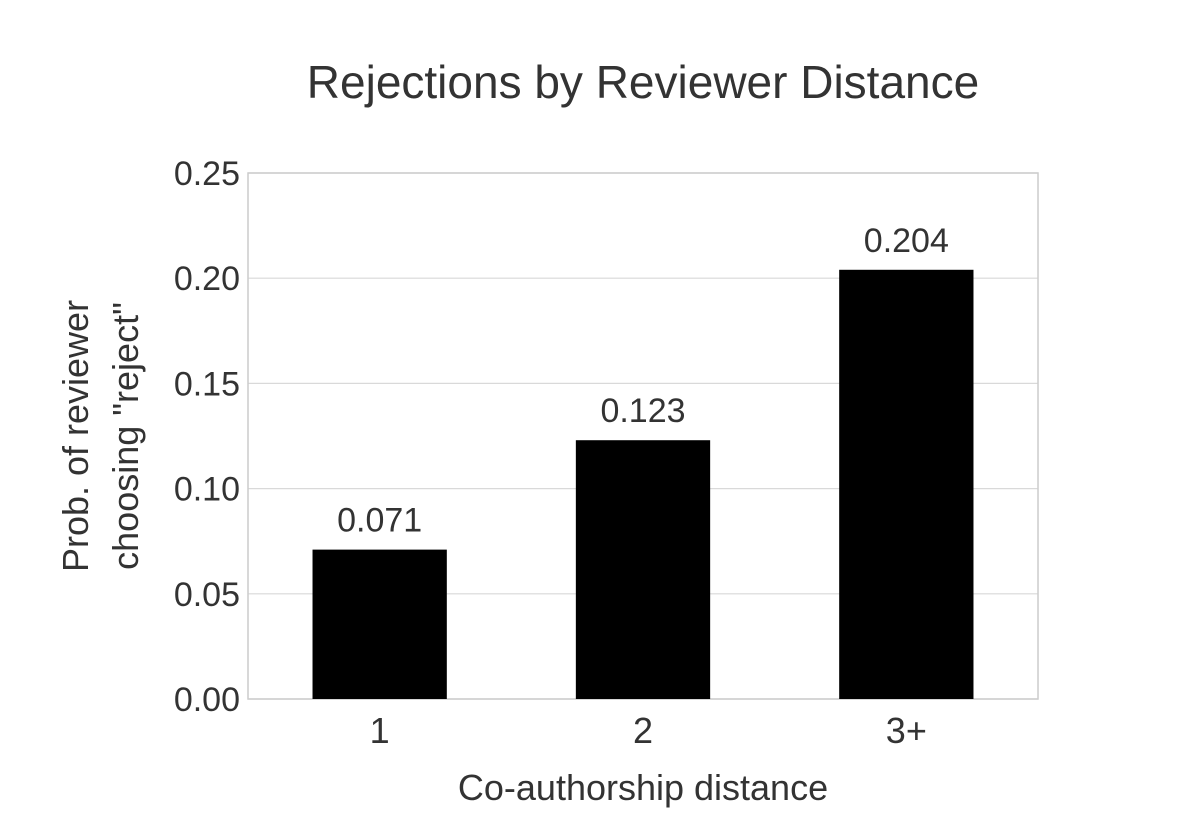 The width and height of the screenshot is (1200, 830). Describe the element at coordinates (643, 787) in the screenshot. I see `x-axis-label: Co-authorship distance` at that location.